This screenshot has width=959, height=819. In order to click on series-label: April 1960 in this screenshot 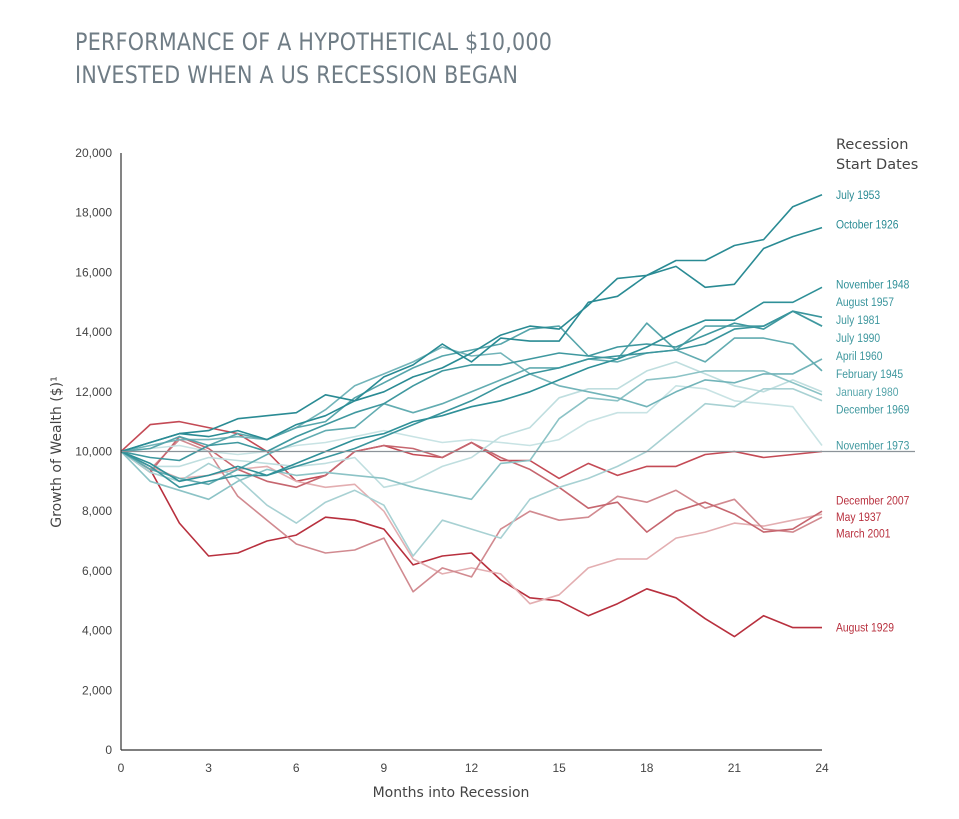, I will do `click(859, 356)`.